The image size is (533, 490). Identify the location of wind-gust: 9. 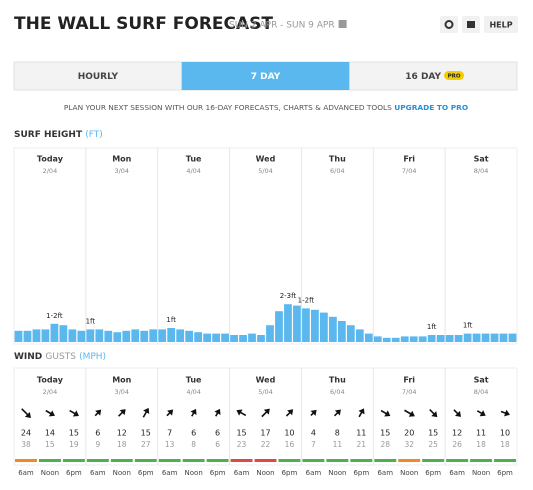
(97, 444).